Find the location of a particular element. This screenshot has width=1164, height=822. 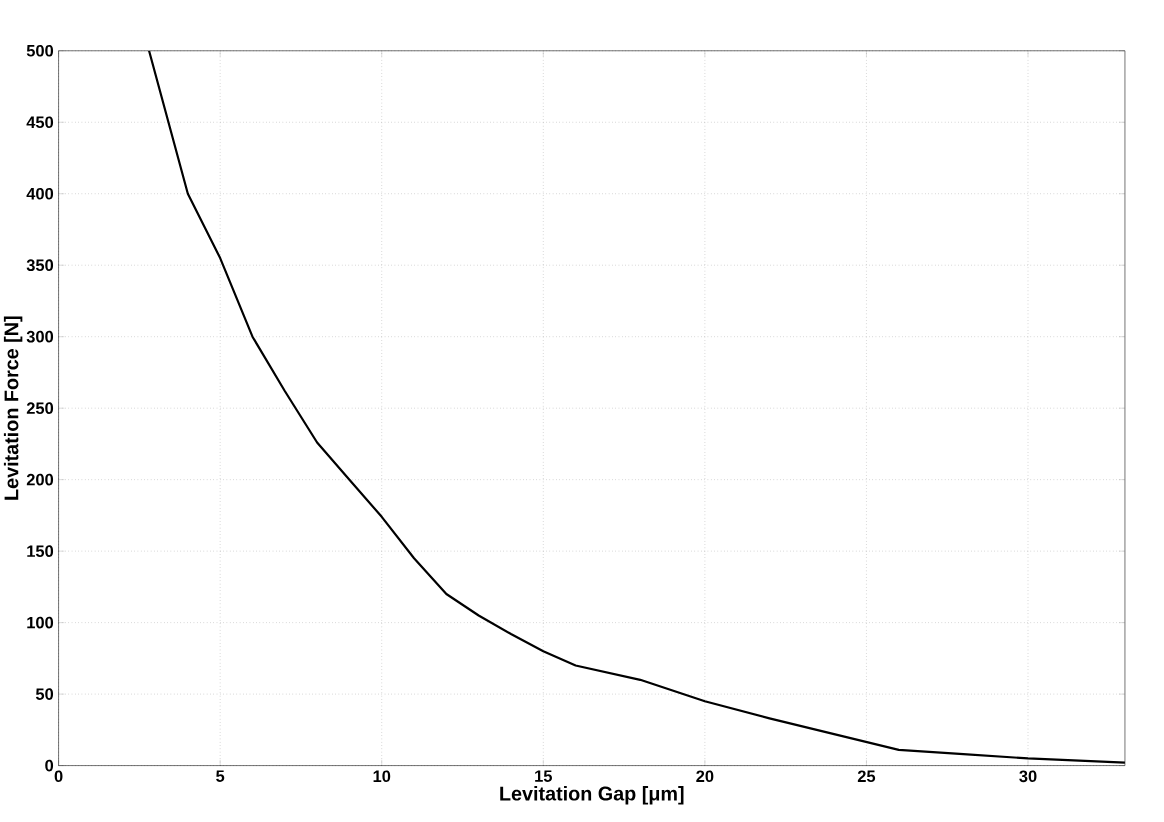

y-tick-label: 250 is located at coordinates (40, 408).